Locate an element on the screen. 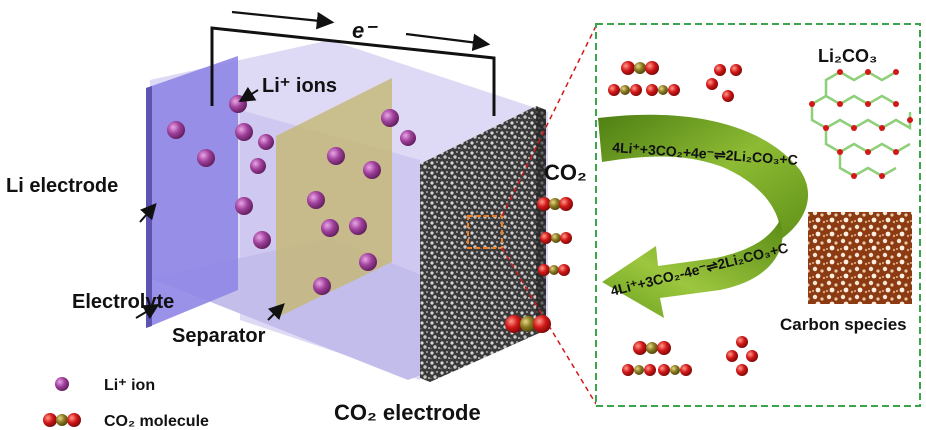 This screenshot has height=430, width=926. co2-cluster-top is located at coordinates (644, 78).